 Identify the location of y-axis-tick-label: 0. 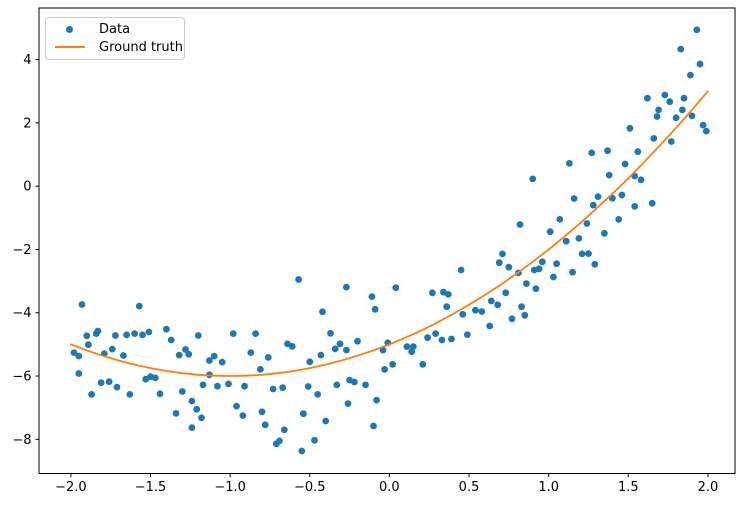
(27, 187).